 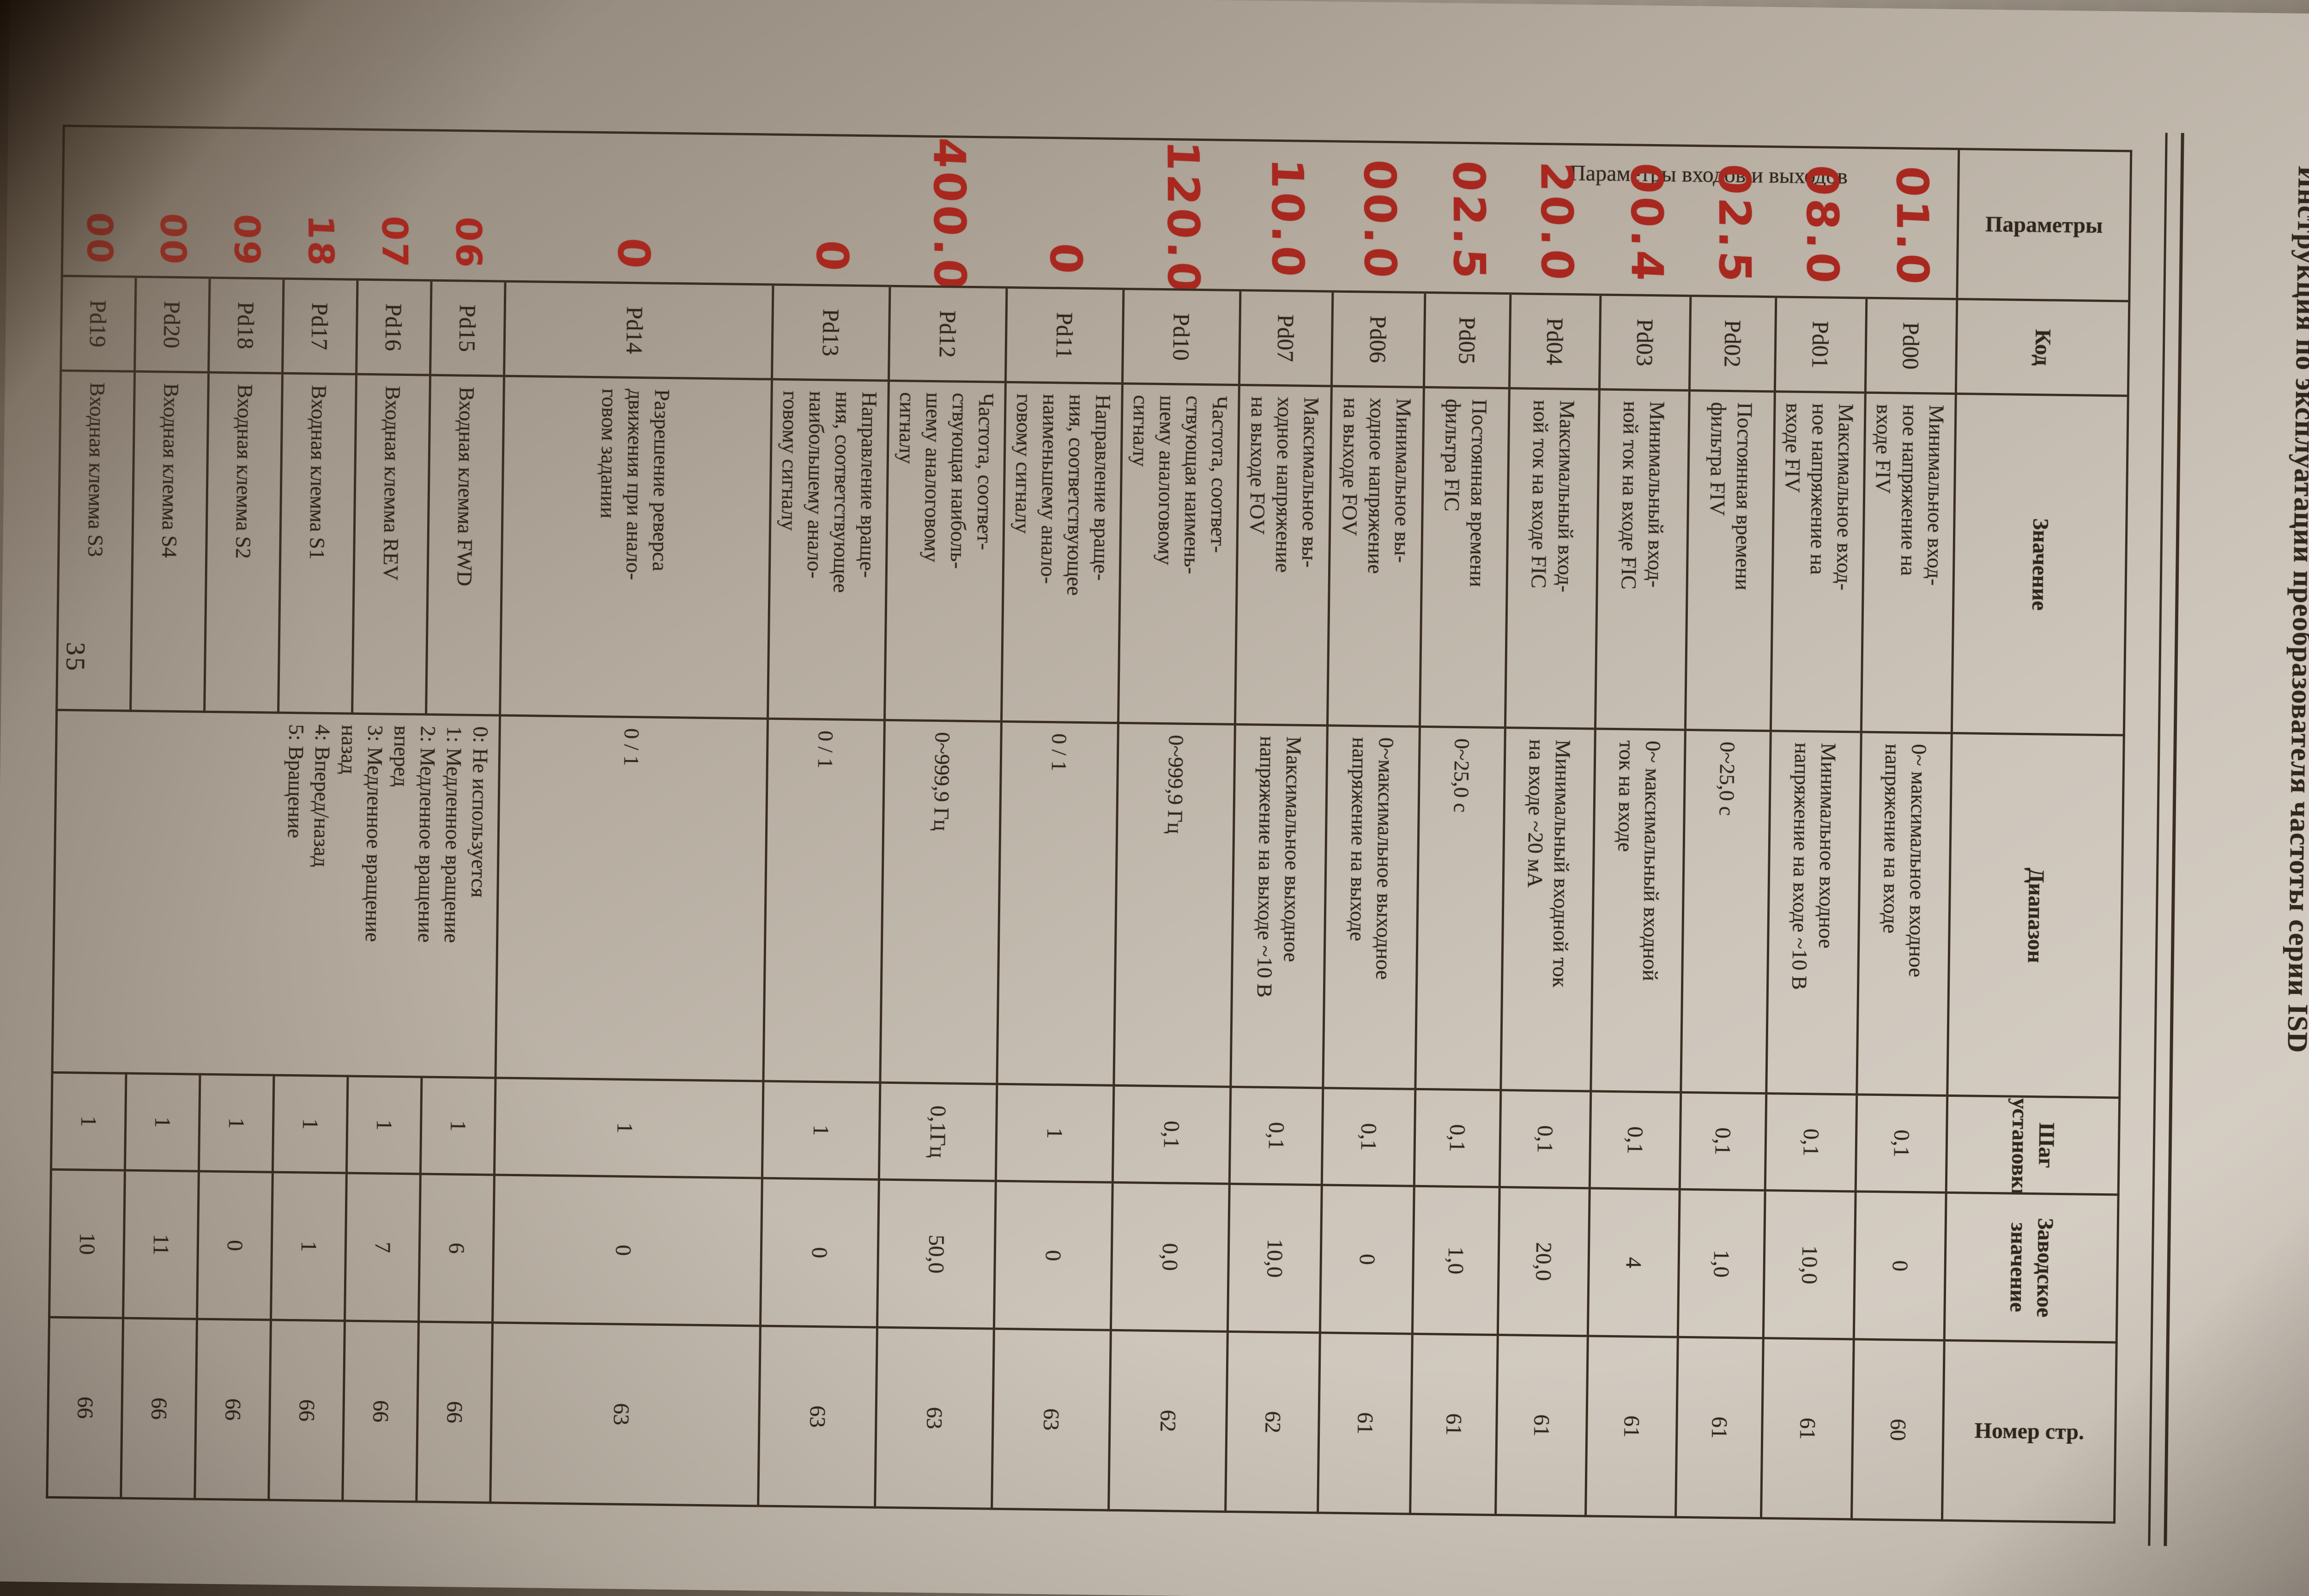 What do you see at coordinates (2044, 225) in the screenshot?
I see `column-header-parameters: Параметры` at bounding box center [2044, 225].